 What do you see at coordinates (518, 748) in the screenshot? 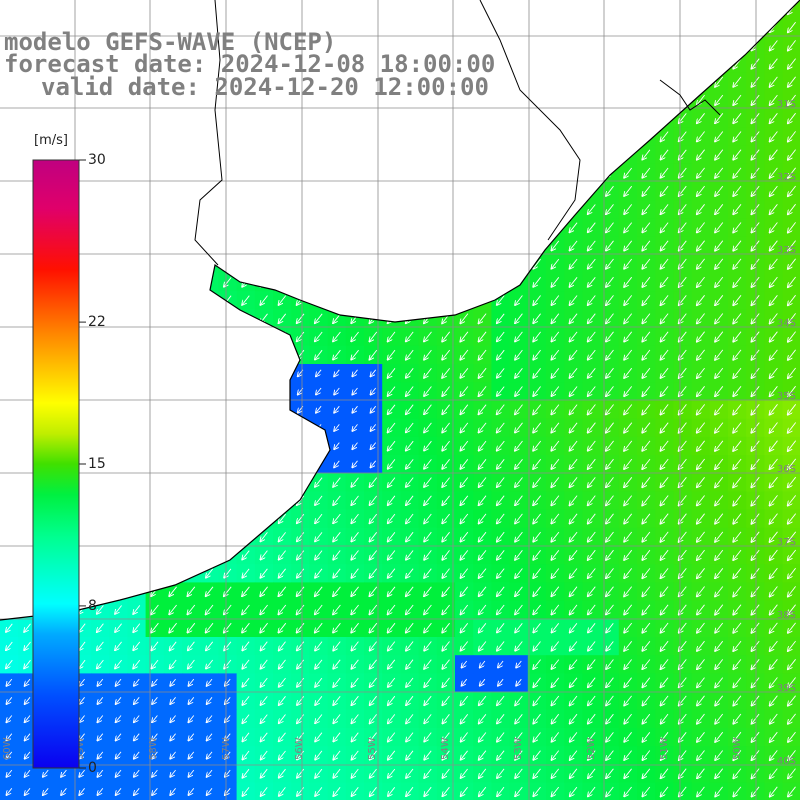
I see `lon-label: 53W` at bounding box center [518, 748].